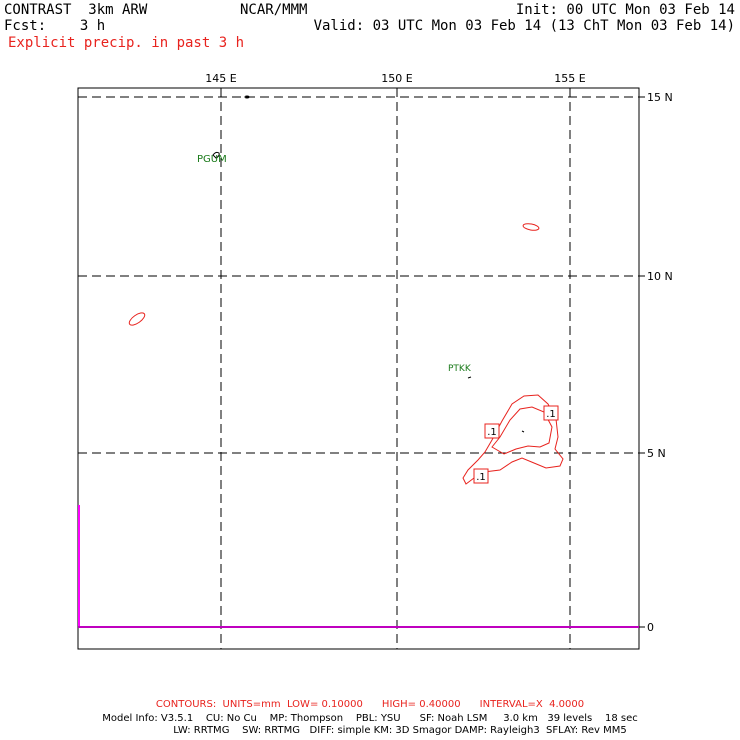 This screenshot has height=740, width=740. What do you see at coordinates (212, 159) in the screenshot?
I see `station-pgum: PGUM` at bounding box center [212, 159].